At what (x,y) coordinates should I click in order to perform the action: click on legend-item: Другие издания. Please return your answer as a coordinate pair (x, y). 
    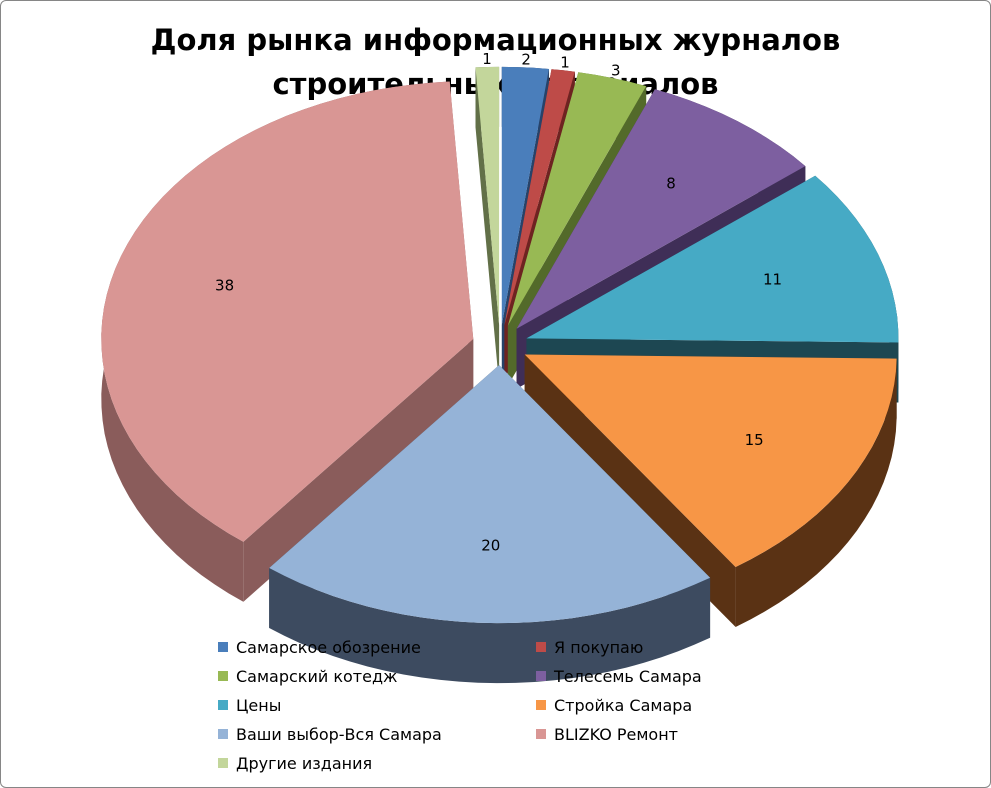
    Looking at the image, I should click on (377, 763).